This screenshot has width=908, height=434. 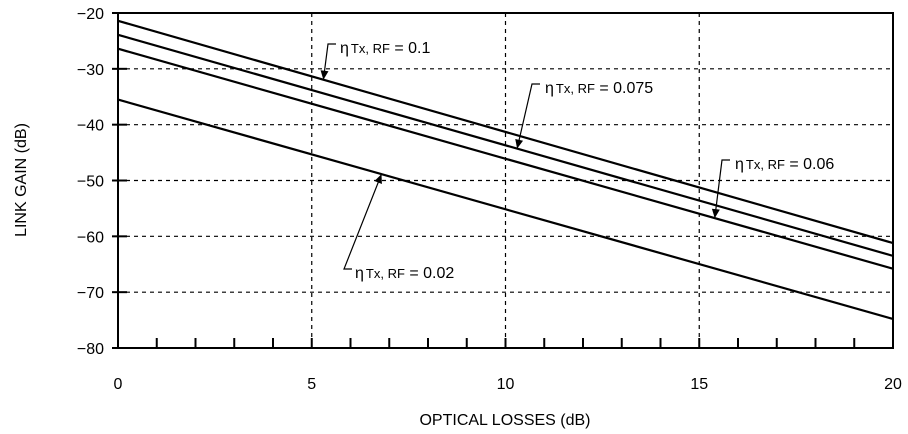 What do you see at coordinates (599, 88) in the screenshot?
I see `annotation-label-1: η Tx, RF = 0.075` at bounding box center [599, 88].